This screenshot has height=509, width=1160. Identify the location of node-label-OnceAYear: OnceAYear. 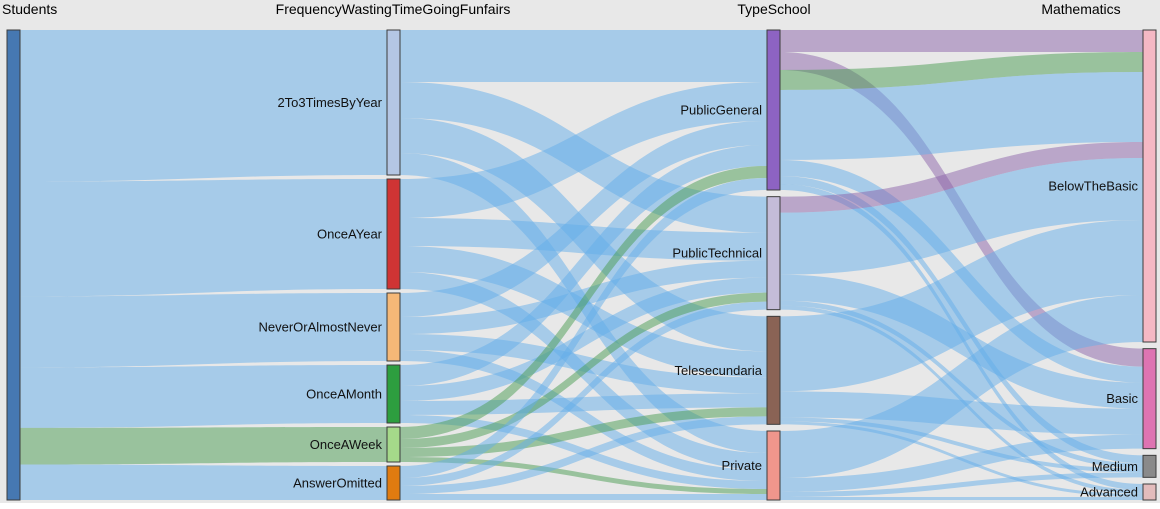
(350, 234).